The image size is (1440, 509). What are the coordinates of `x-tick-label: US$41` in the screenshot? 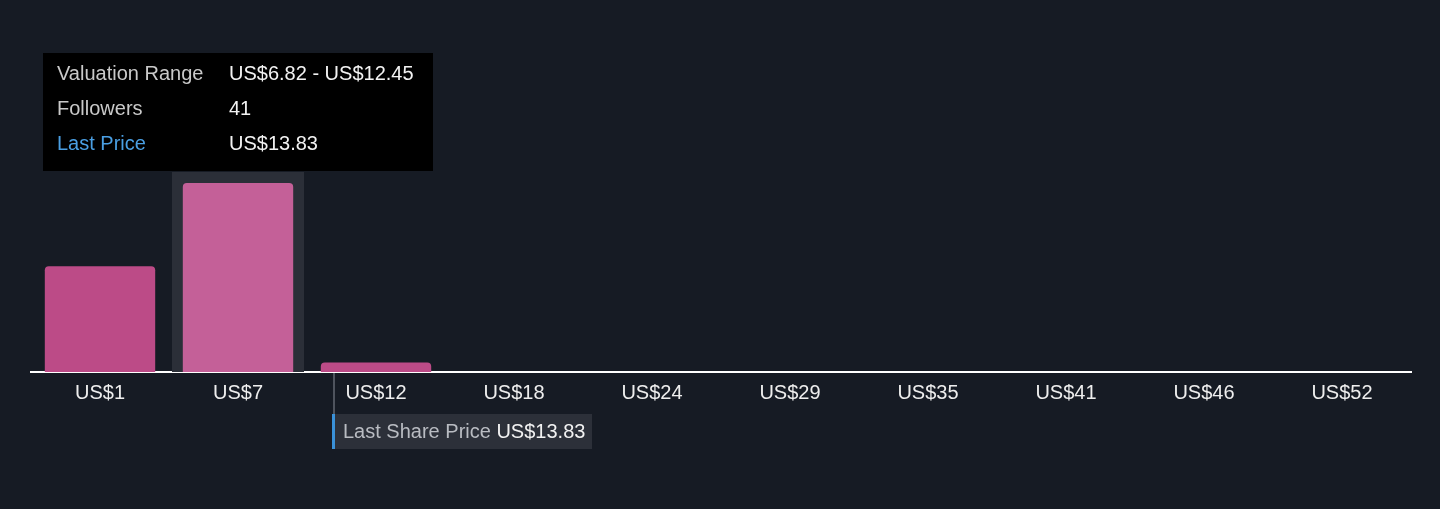 It's located at (1066, 391).